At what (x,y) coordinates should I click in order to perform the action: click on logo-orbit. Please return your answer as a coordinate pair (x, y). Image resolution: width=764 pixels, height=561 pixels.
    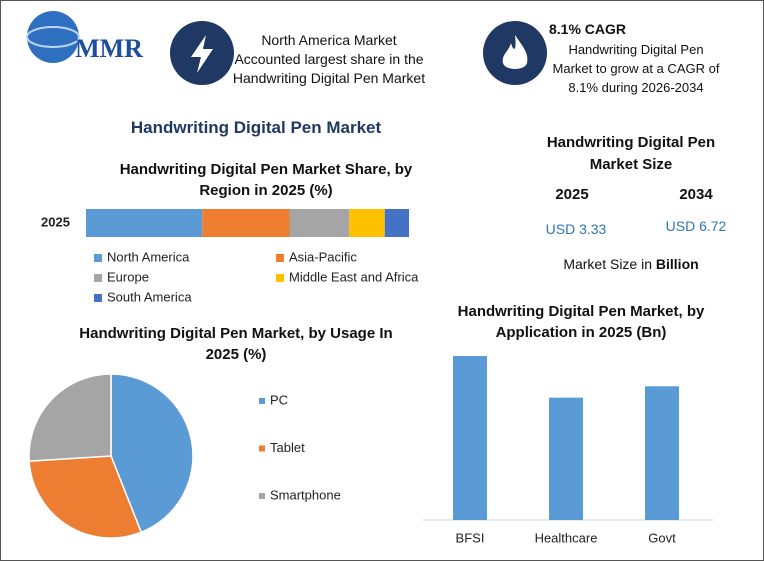
    Looking at the image, I should click on (53, 37).